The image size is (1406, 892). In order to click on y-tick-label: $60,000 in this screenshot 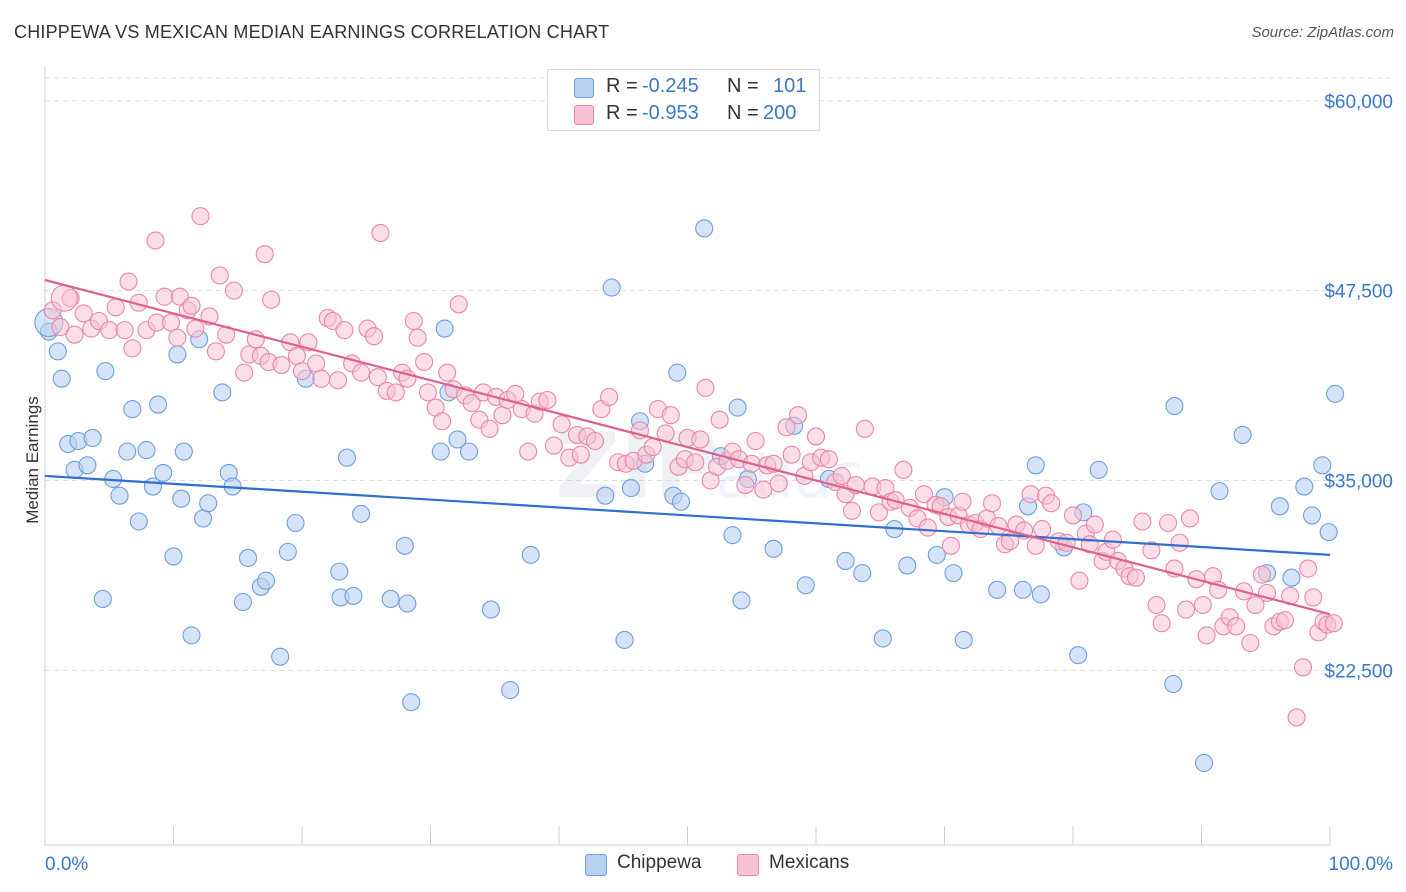, I will do `click(1358, 102)`.